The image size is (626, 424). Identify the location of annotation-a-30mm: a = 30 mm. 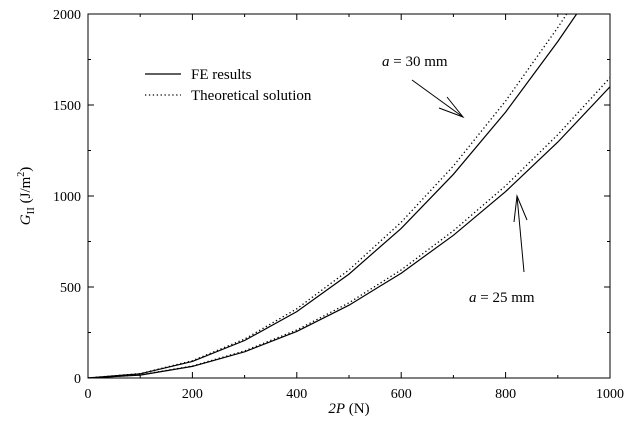
(415, 62).